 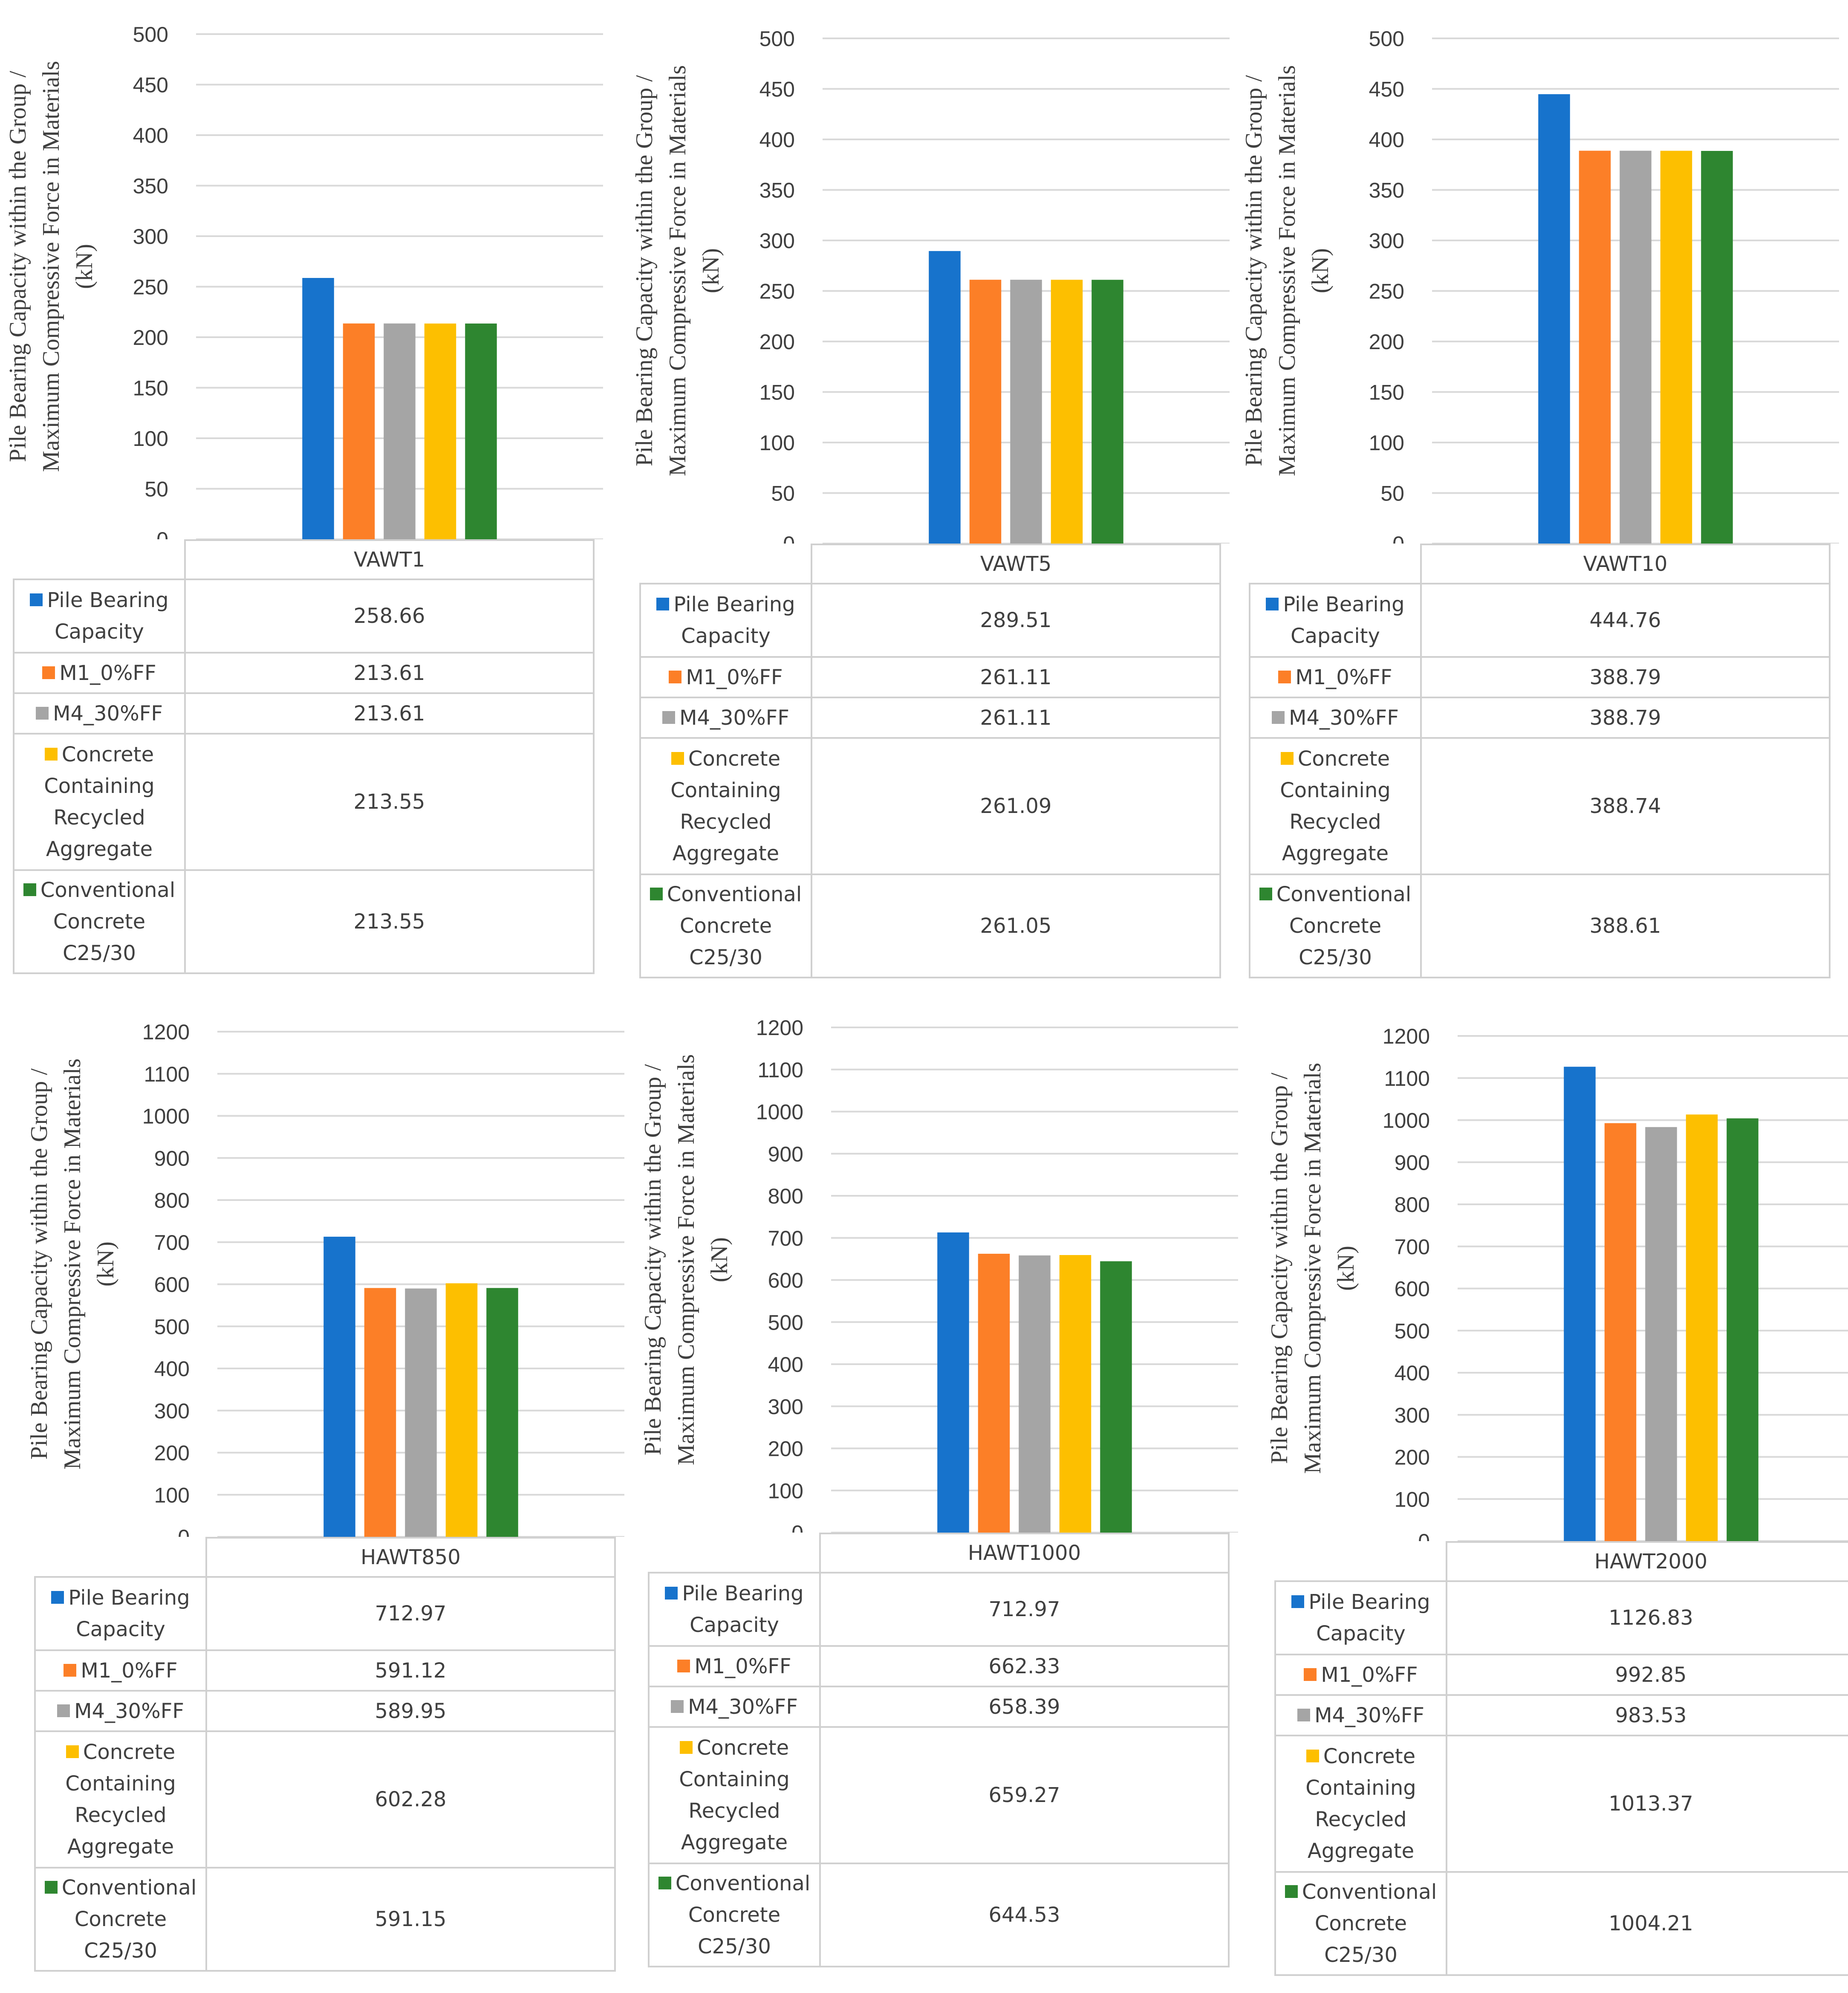 I want to click on table-row: M1_0%FF 662.33, so click(x=939, y=1666).